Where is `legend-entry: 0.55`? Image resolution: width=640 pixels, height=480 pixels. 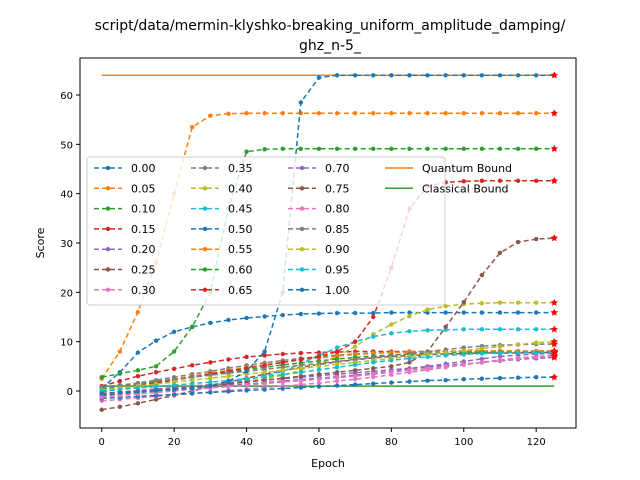
legend-entry: 0.55 is located at coordinates (222, 249).